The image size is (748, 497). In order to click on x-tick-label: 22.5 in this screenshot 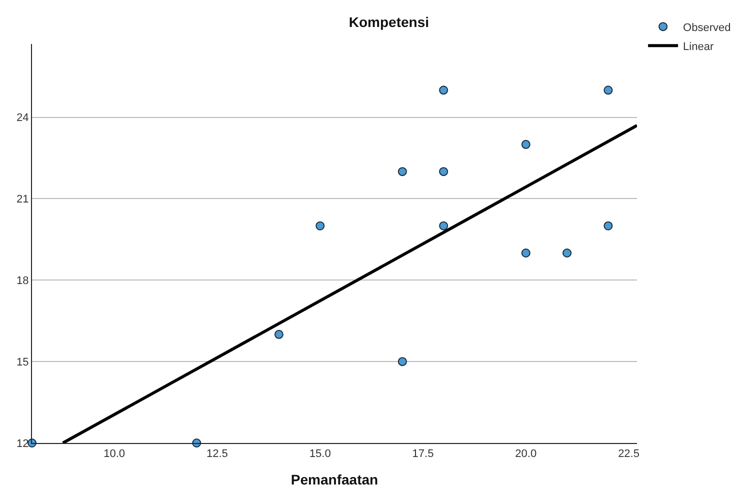, I will do `click(629, 454)`.